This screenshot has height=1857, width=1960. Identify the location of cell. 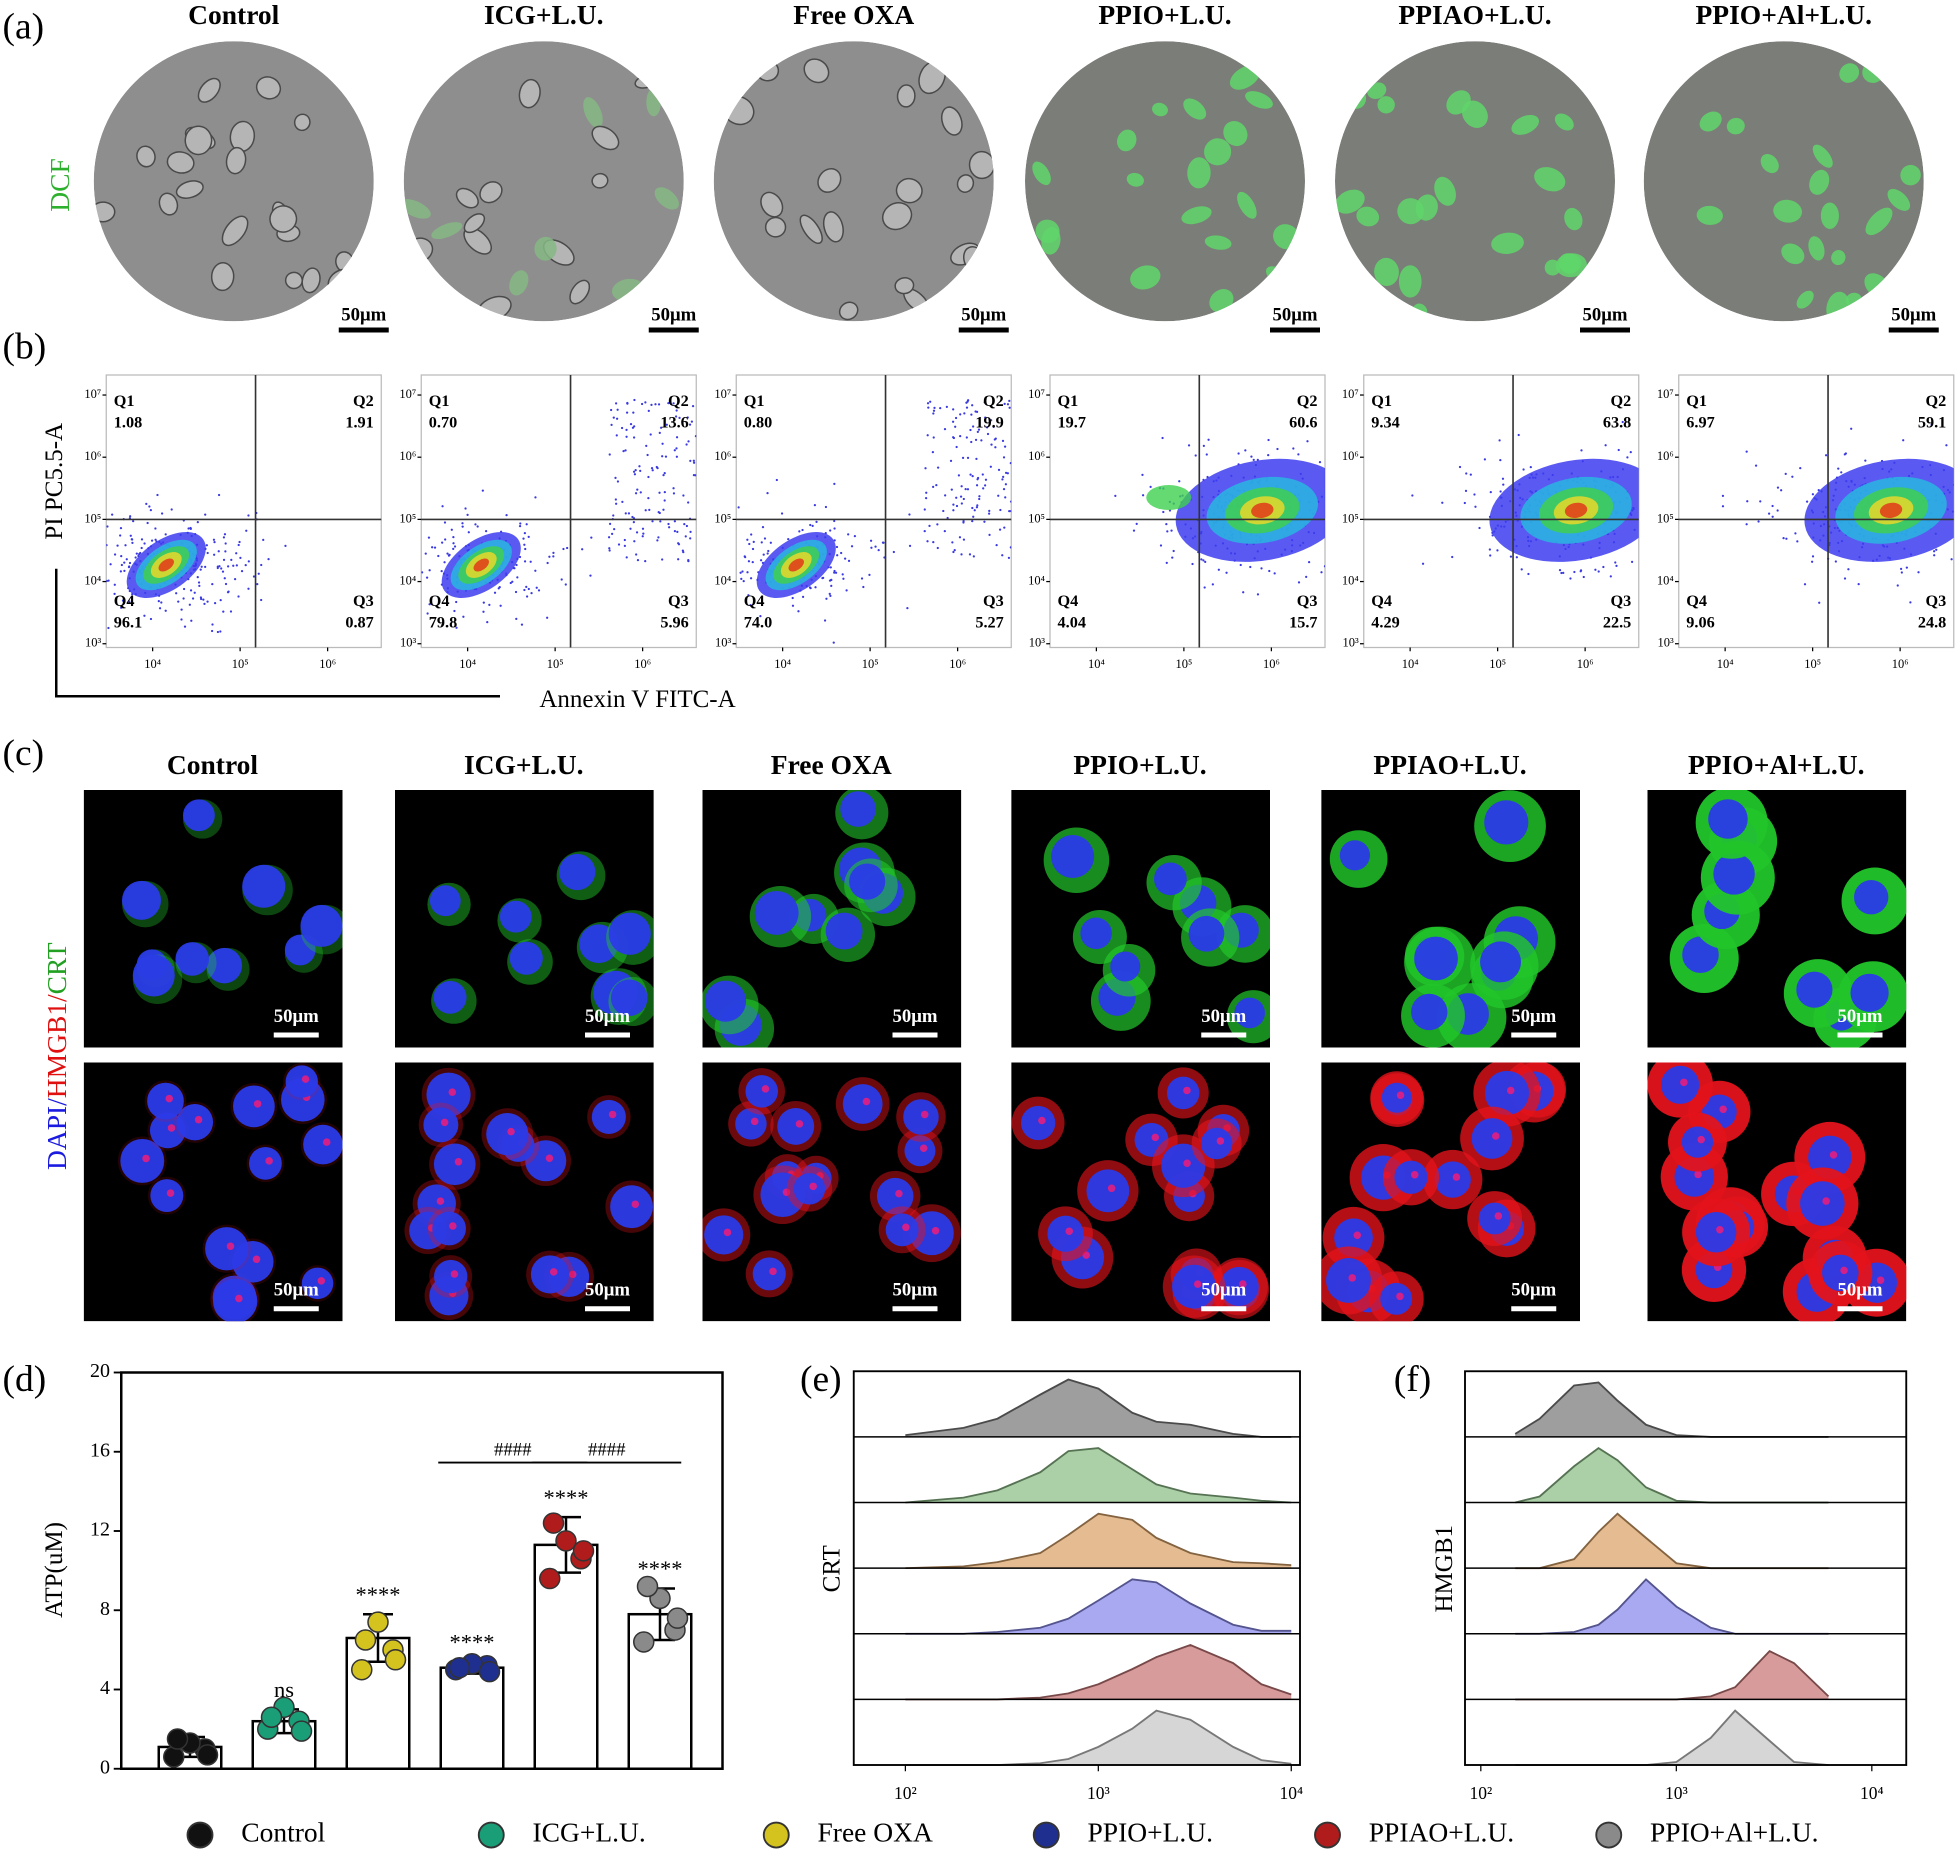
(222, 276).